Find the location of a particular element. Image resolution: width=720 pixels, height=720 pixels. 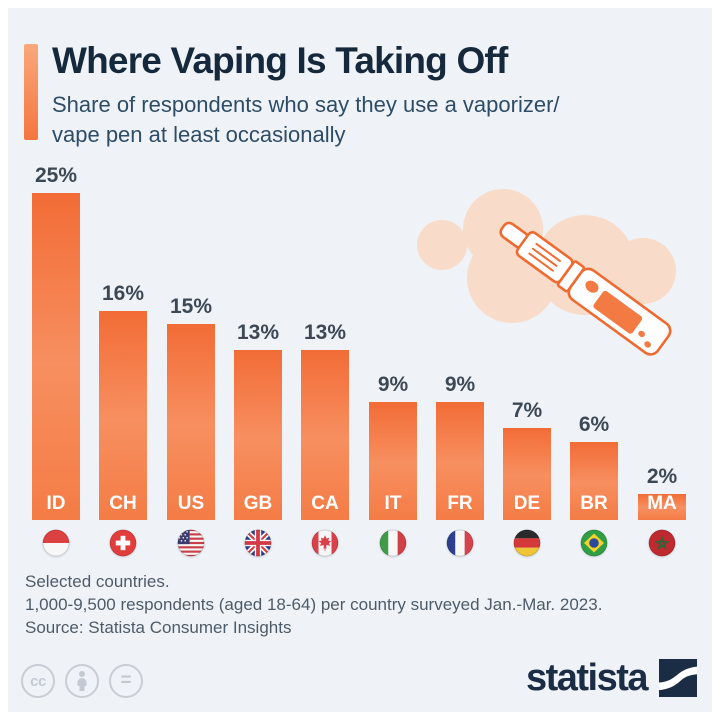

statista-logo: statista is located at coordinates (611, 678).